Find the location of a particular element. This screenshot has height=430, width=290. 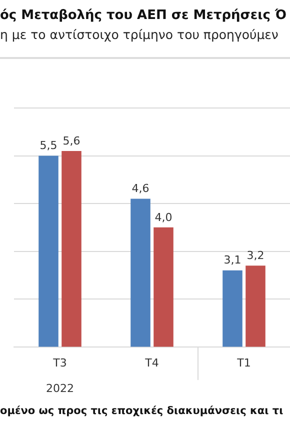

x-tick-label: T3 is located at coordinates (59, 363).